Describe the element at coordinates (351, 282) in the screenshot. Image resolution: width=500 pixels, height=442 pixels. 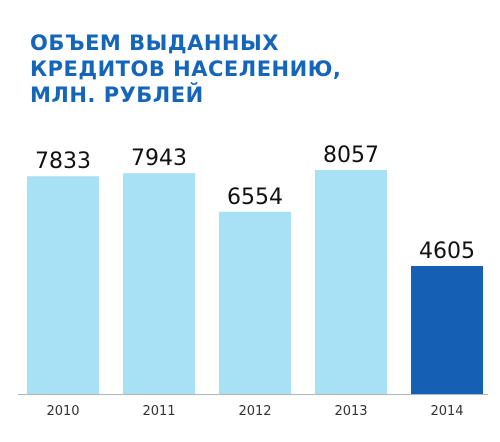
I see `bar-2013` at that location.